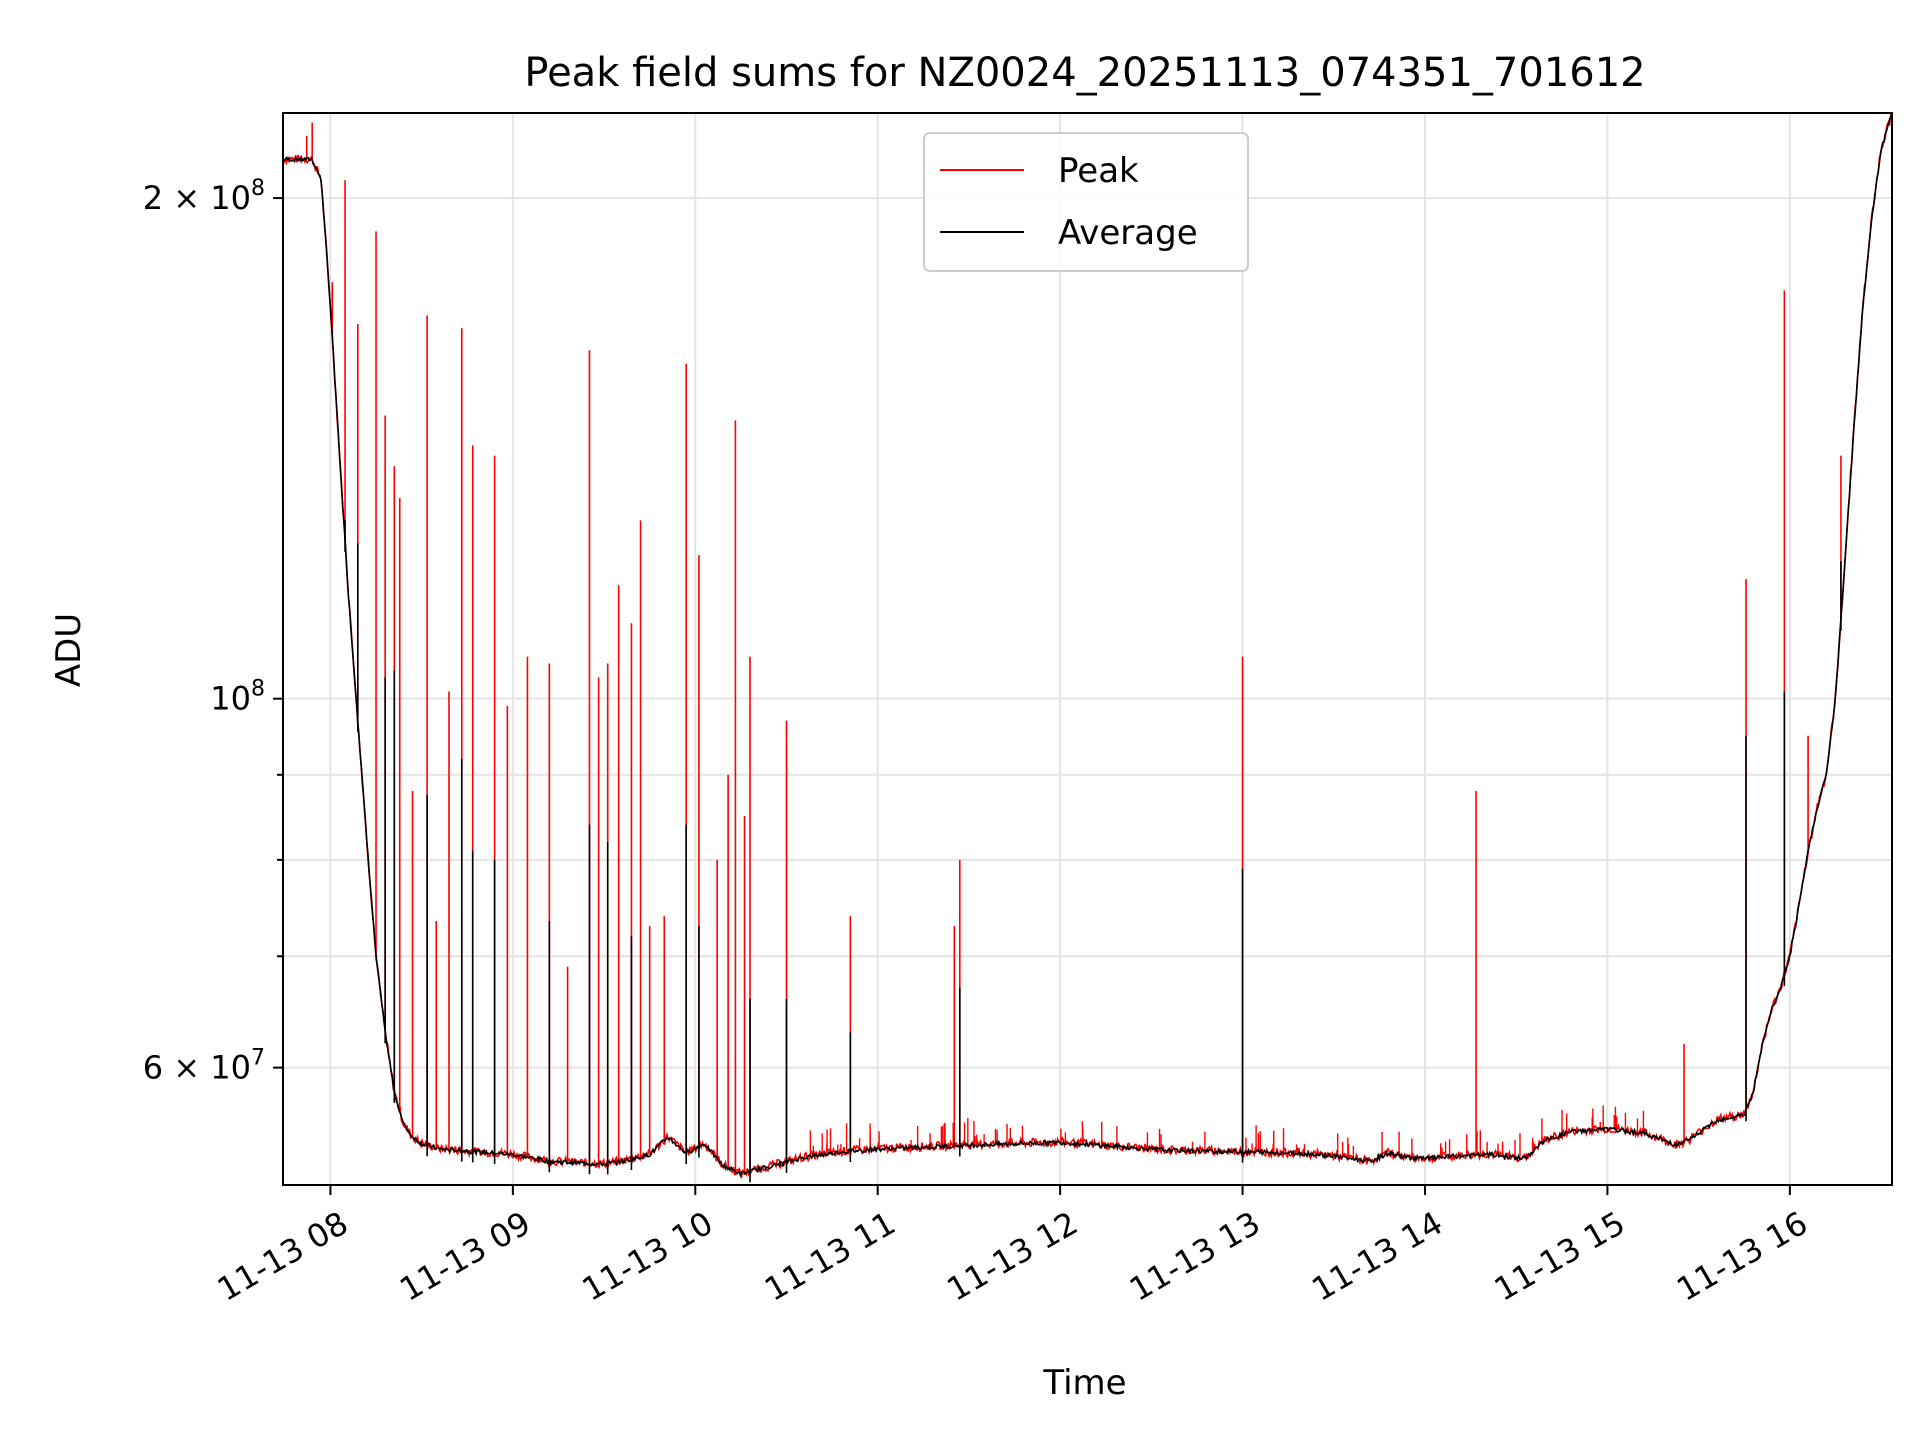  Describe the element at coordinates (69, 650) in the screenshot. I see `y-axis-label: ADU` at that location.